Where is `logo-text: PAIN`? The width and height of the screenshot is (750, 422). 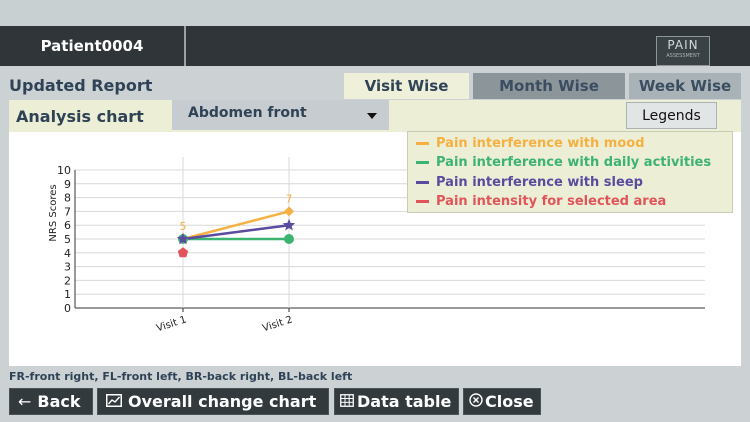
logo-text: PAIN is located at coordinates (683, 45).